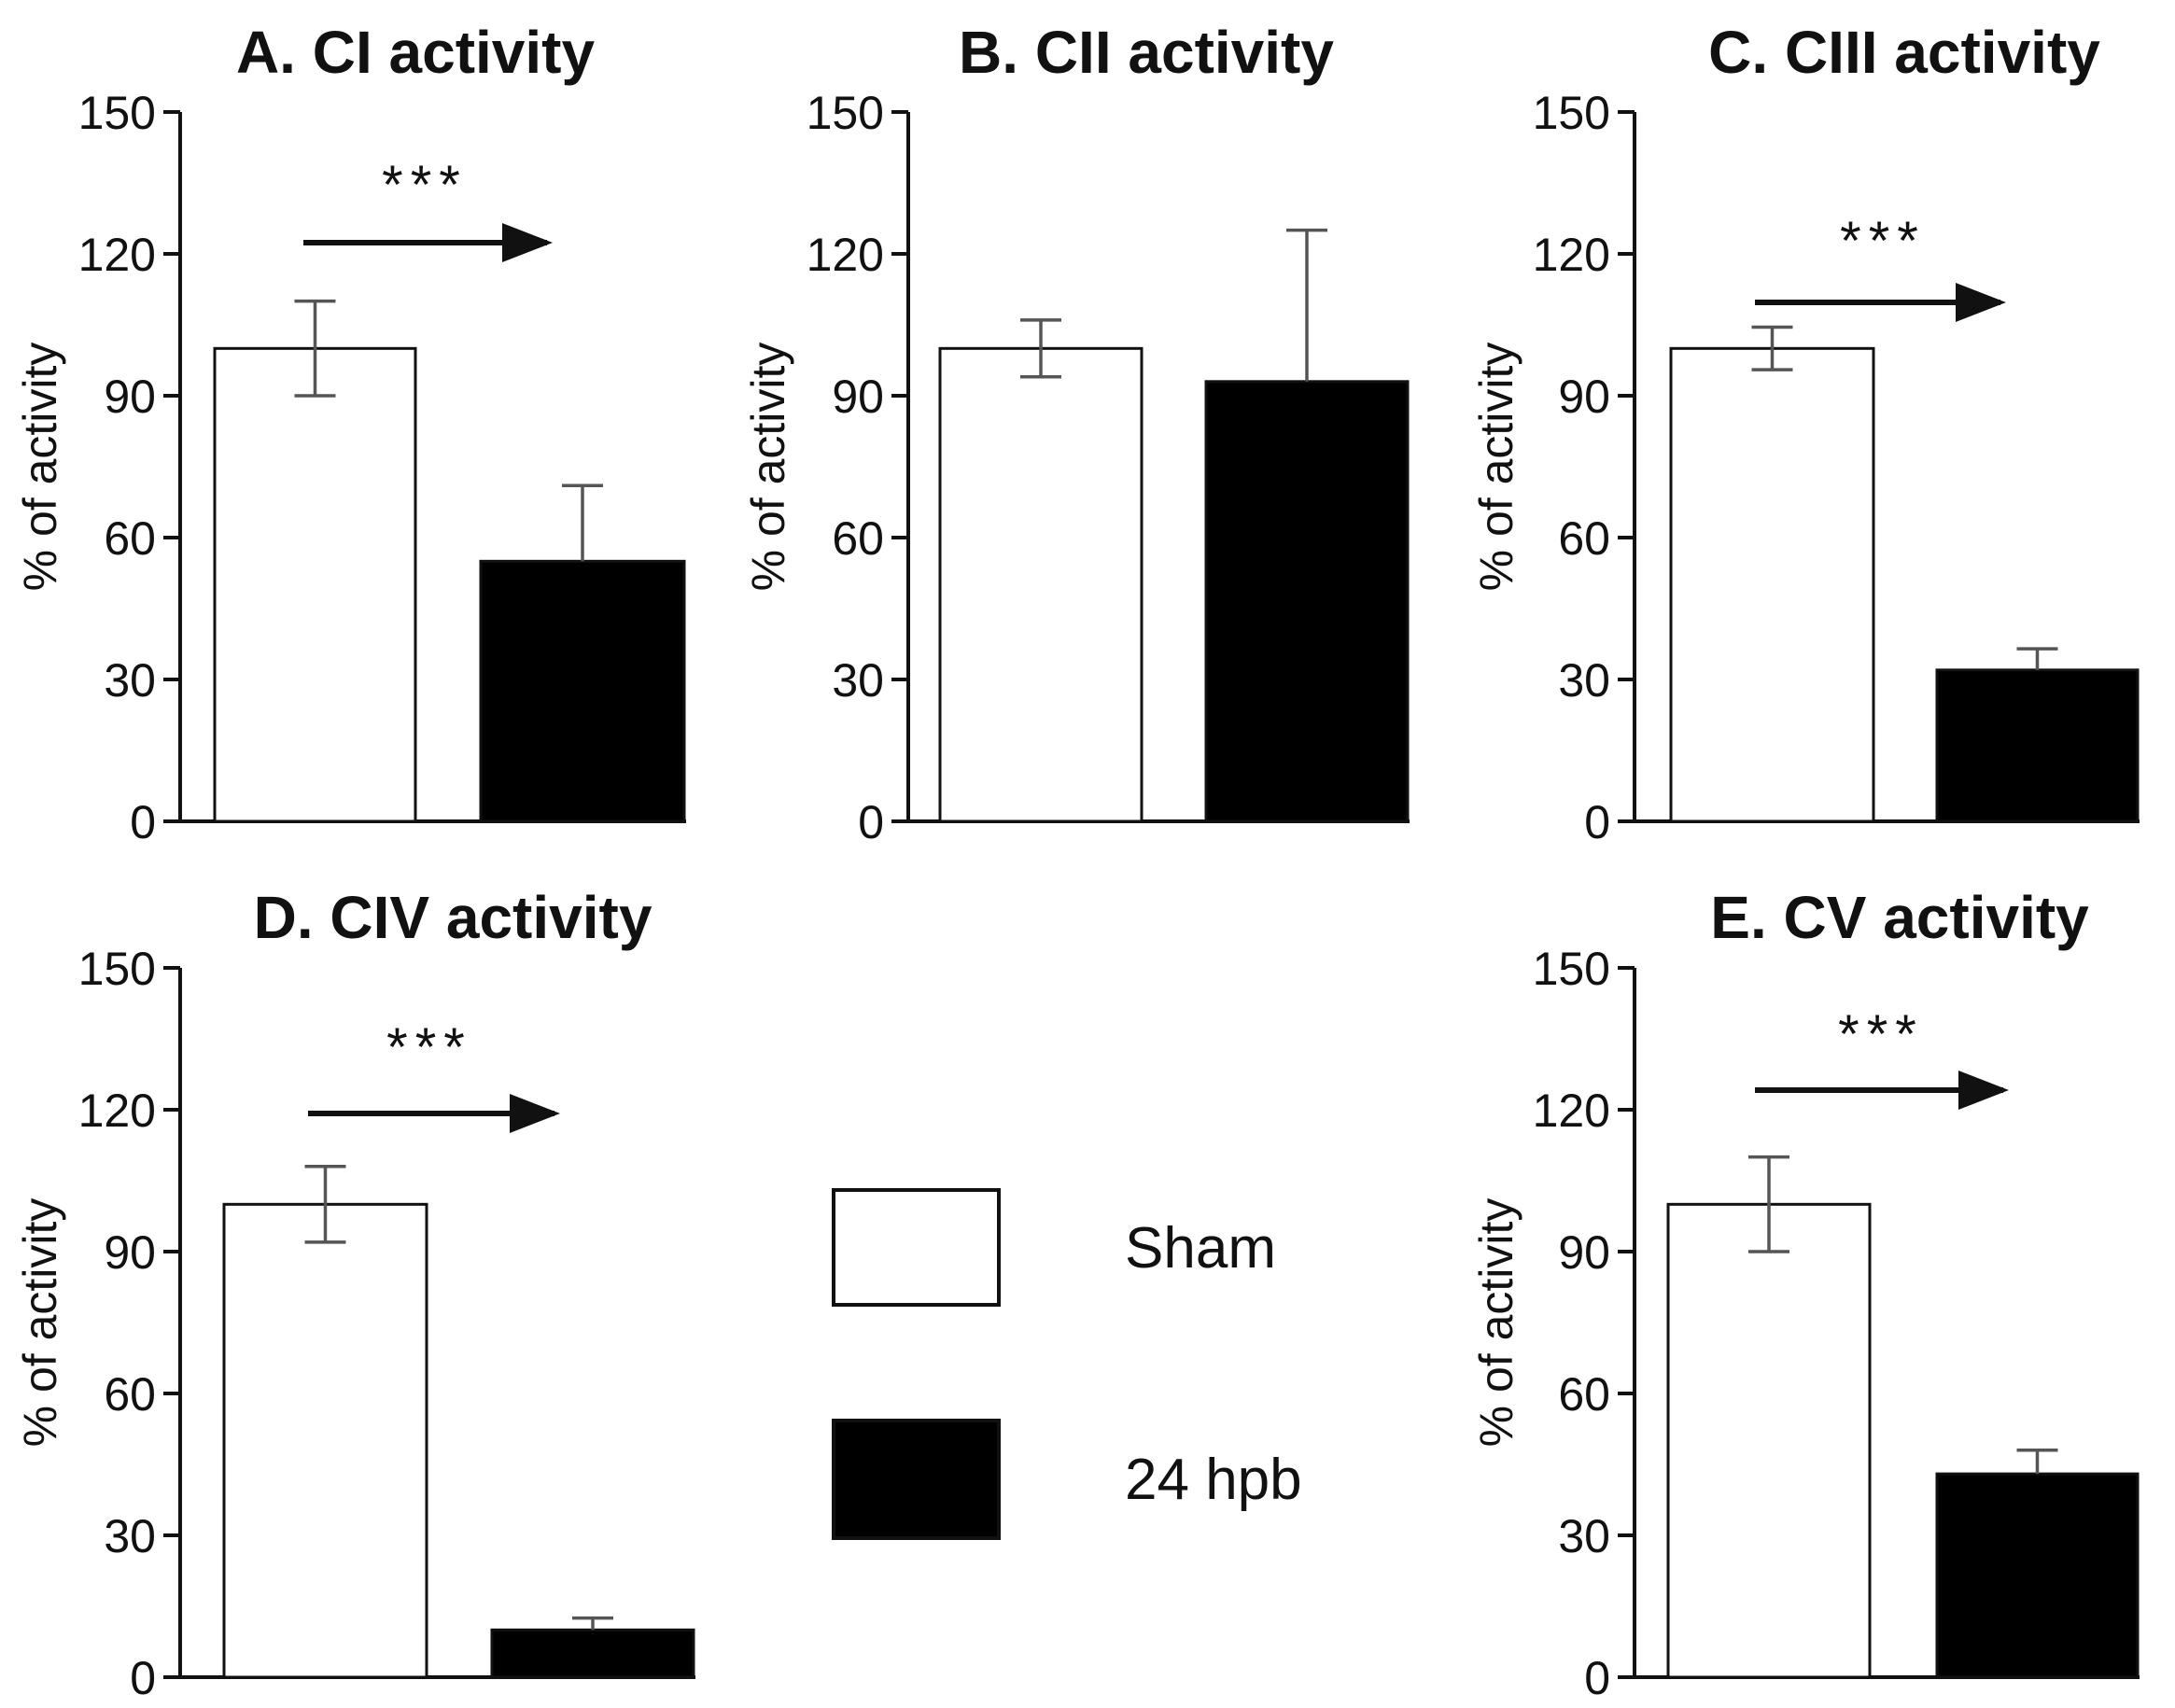  What do you see at coordinates (1899, 917) in the screenshot?
I see `panel-title: E. CV activity` at bounding box center [1899, 917].